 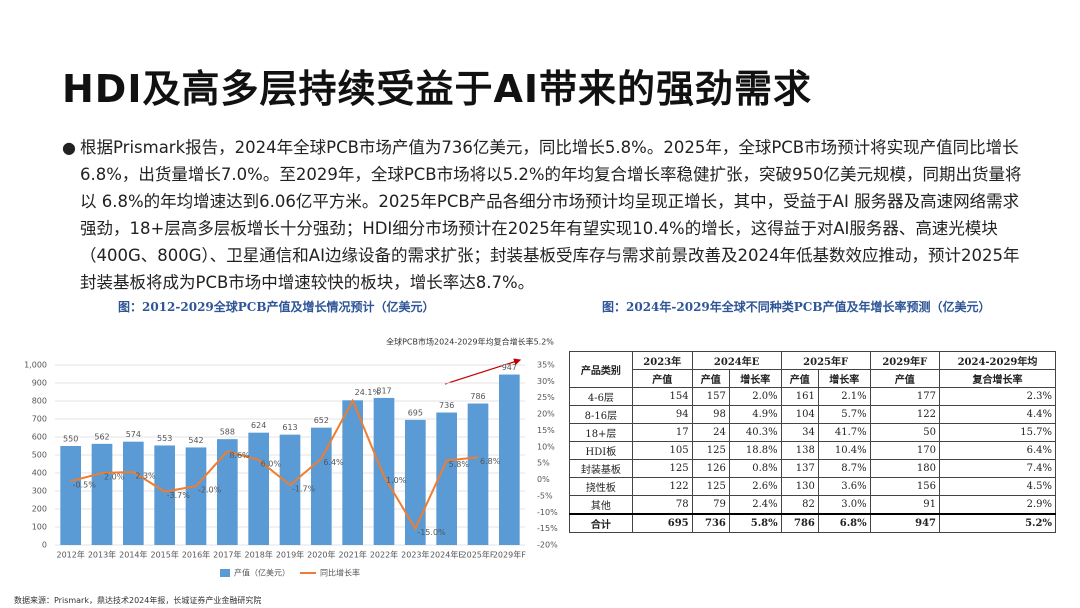 I want to click on table-row: 挠性板 122 125 2.6% 130 3.6% 156 4.5%, so click(x=812, y=486).